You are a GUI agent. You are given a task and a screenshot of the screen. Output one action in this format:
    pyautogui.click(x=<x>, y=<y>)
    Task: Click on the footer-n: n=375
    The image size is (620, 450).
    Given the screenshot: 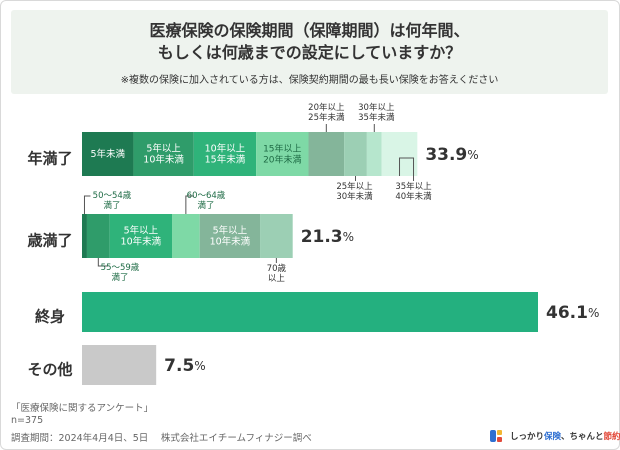 What is the action you would take?
    pyautogui.click(x=27, y=420)
    